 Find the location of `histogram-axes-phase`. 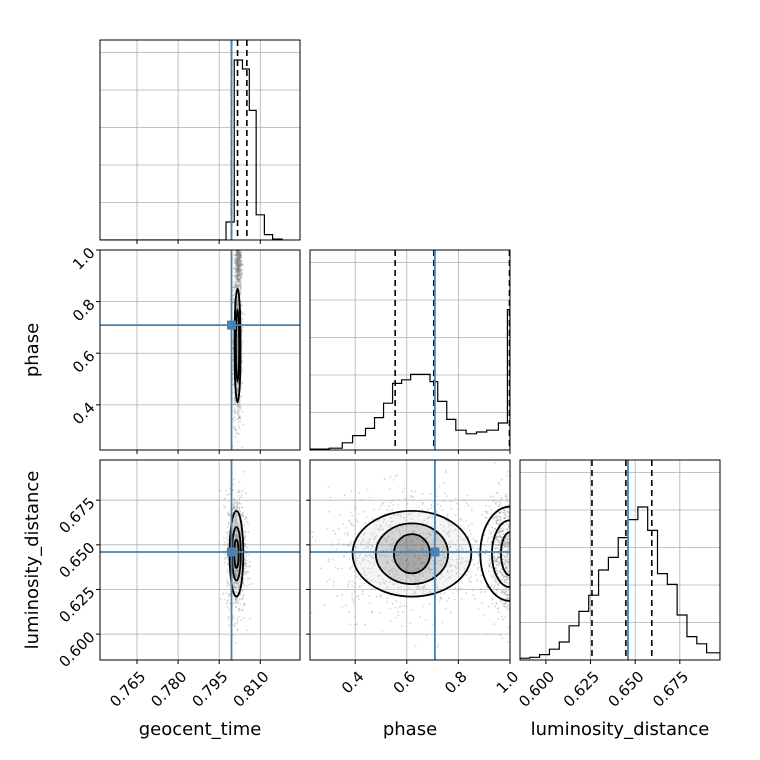

histogram-axes-phase is located at coordinates (410, 351).